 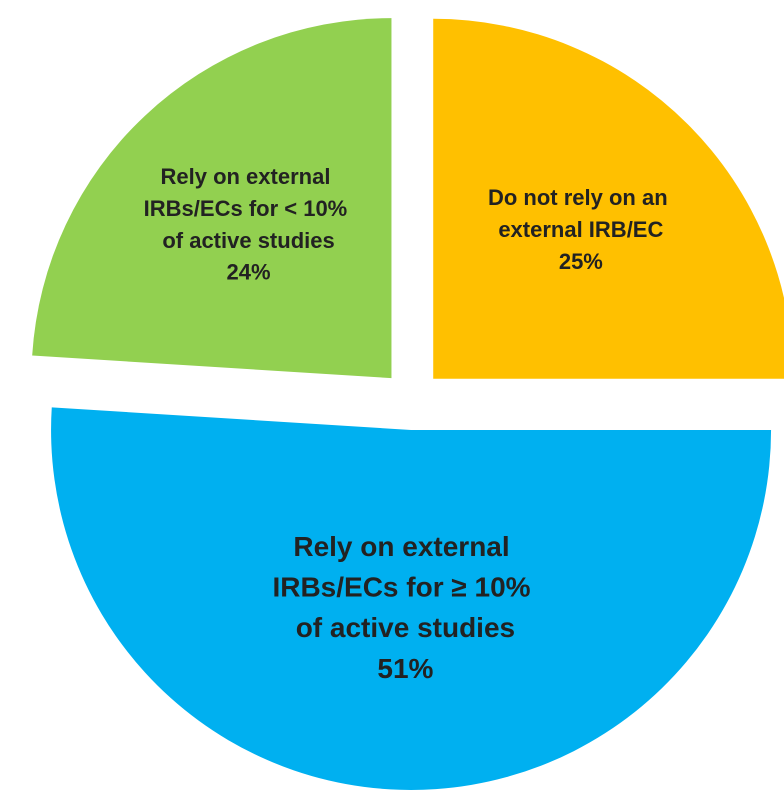 I want to click on slice-value-label: 25%, so click(x=581, y=261).